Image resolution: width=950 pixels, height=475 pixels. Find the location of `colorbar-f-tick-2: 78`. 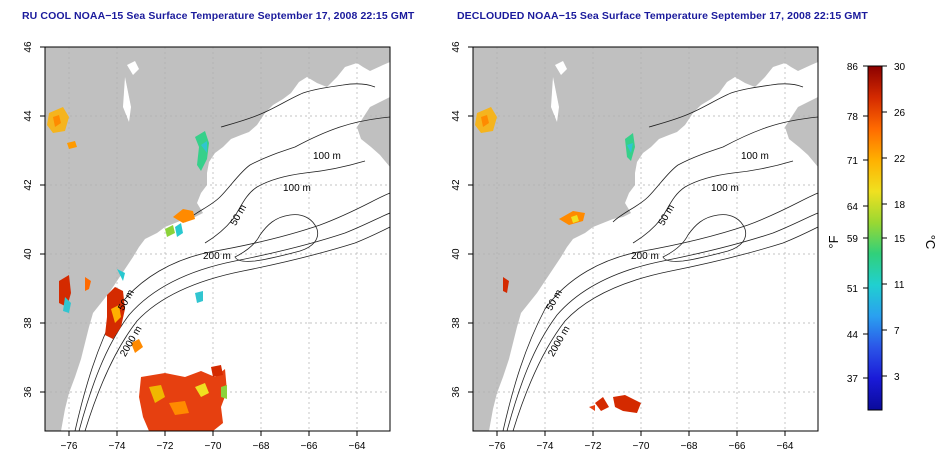

colorbar-f-tick-2: 78 is located at coordinates (853, 117).